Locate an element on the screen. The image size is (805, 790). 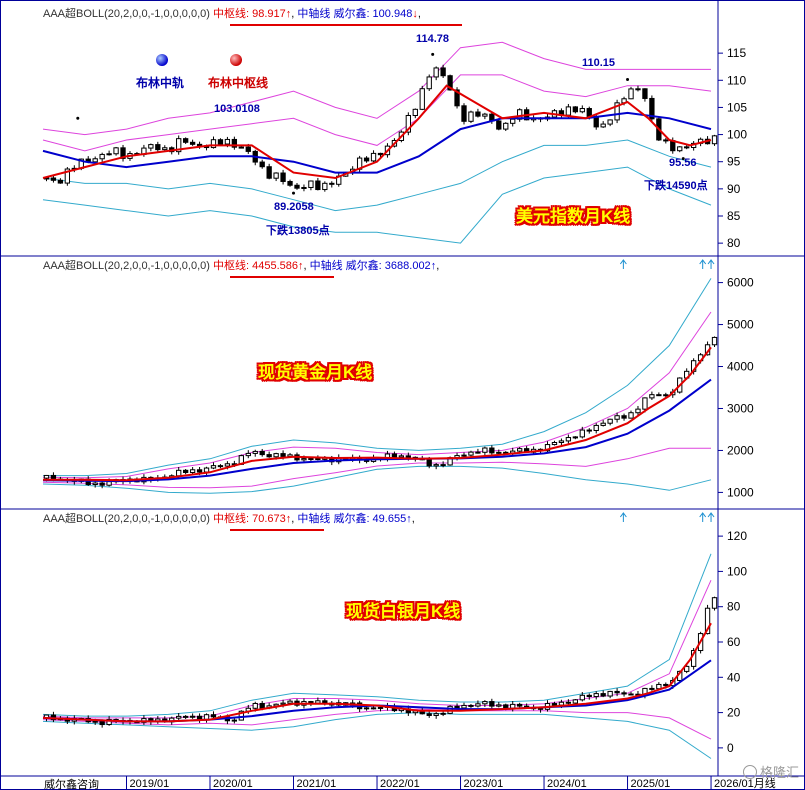
silver-ytick-label-80: 80 is located at coordinates (734, 607).